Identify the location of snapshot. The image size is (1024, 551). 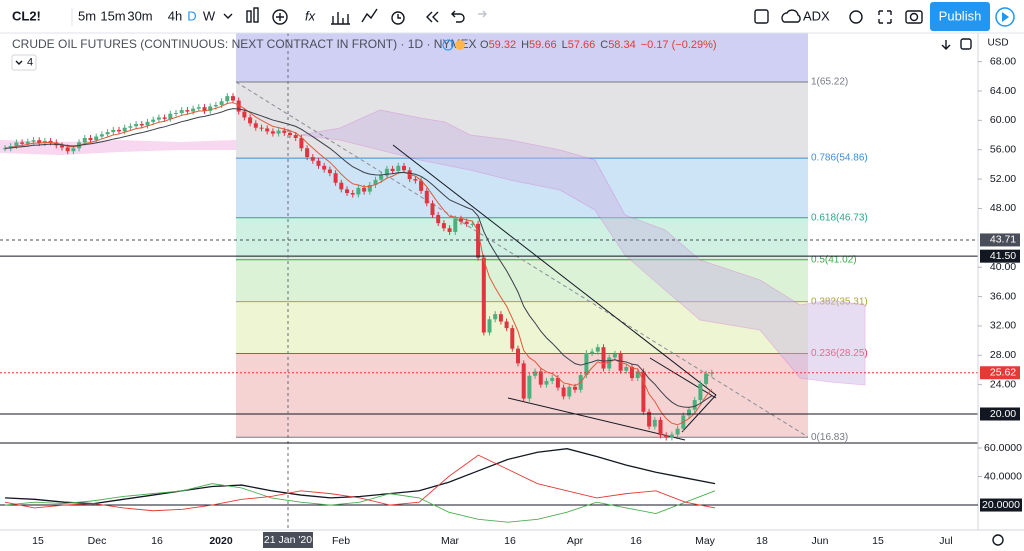
(914, 17).